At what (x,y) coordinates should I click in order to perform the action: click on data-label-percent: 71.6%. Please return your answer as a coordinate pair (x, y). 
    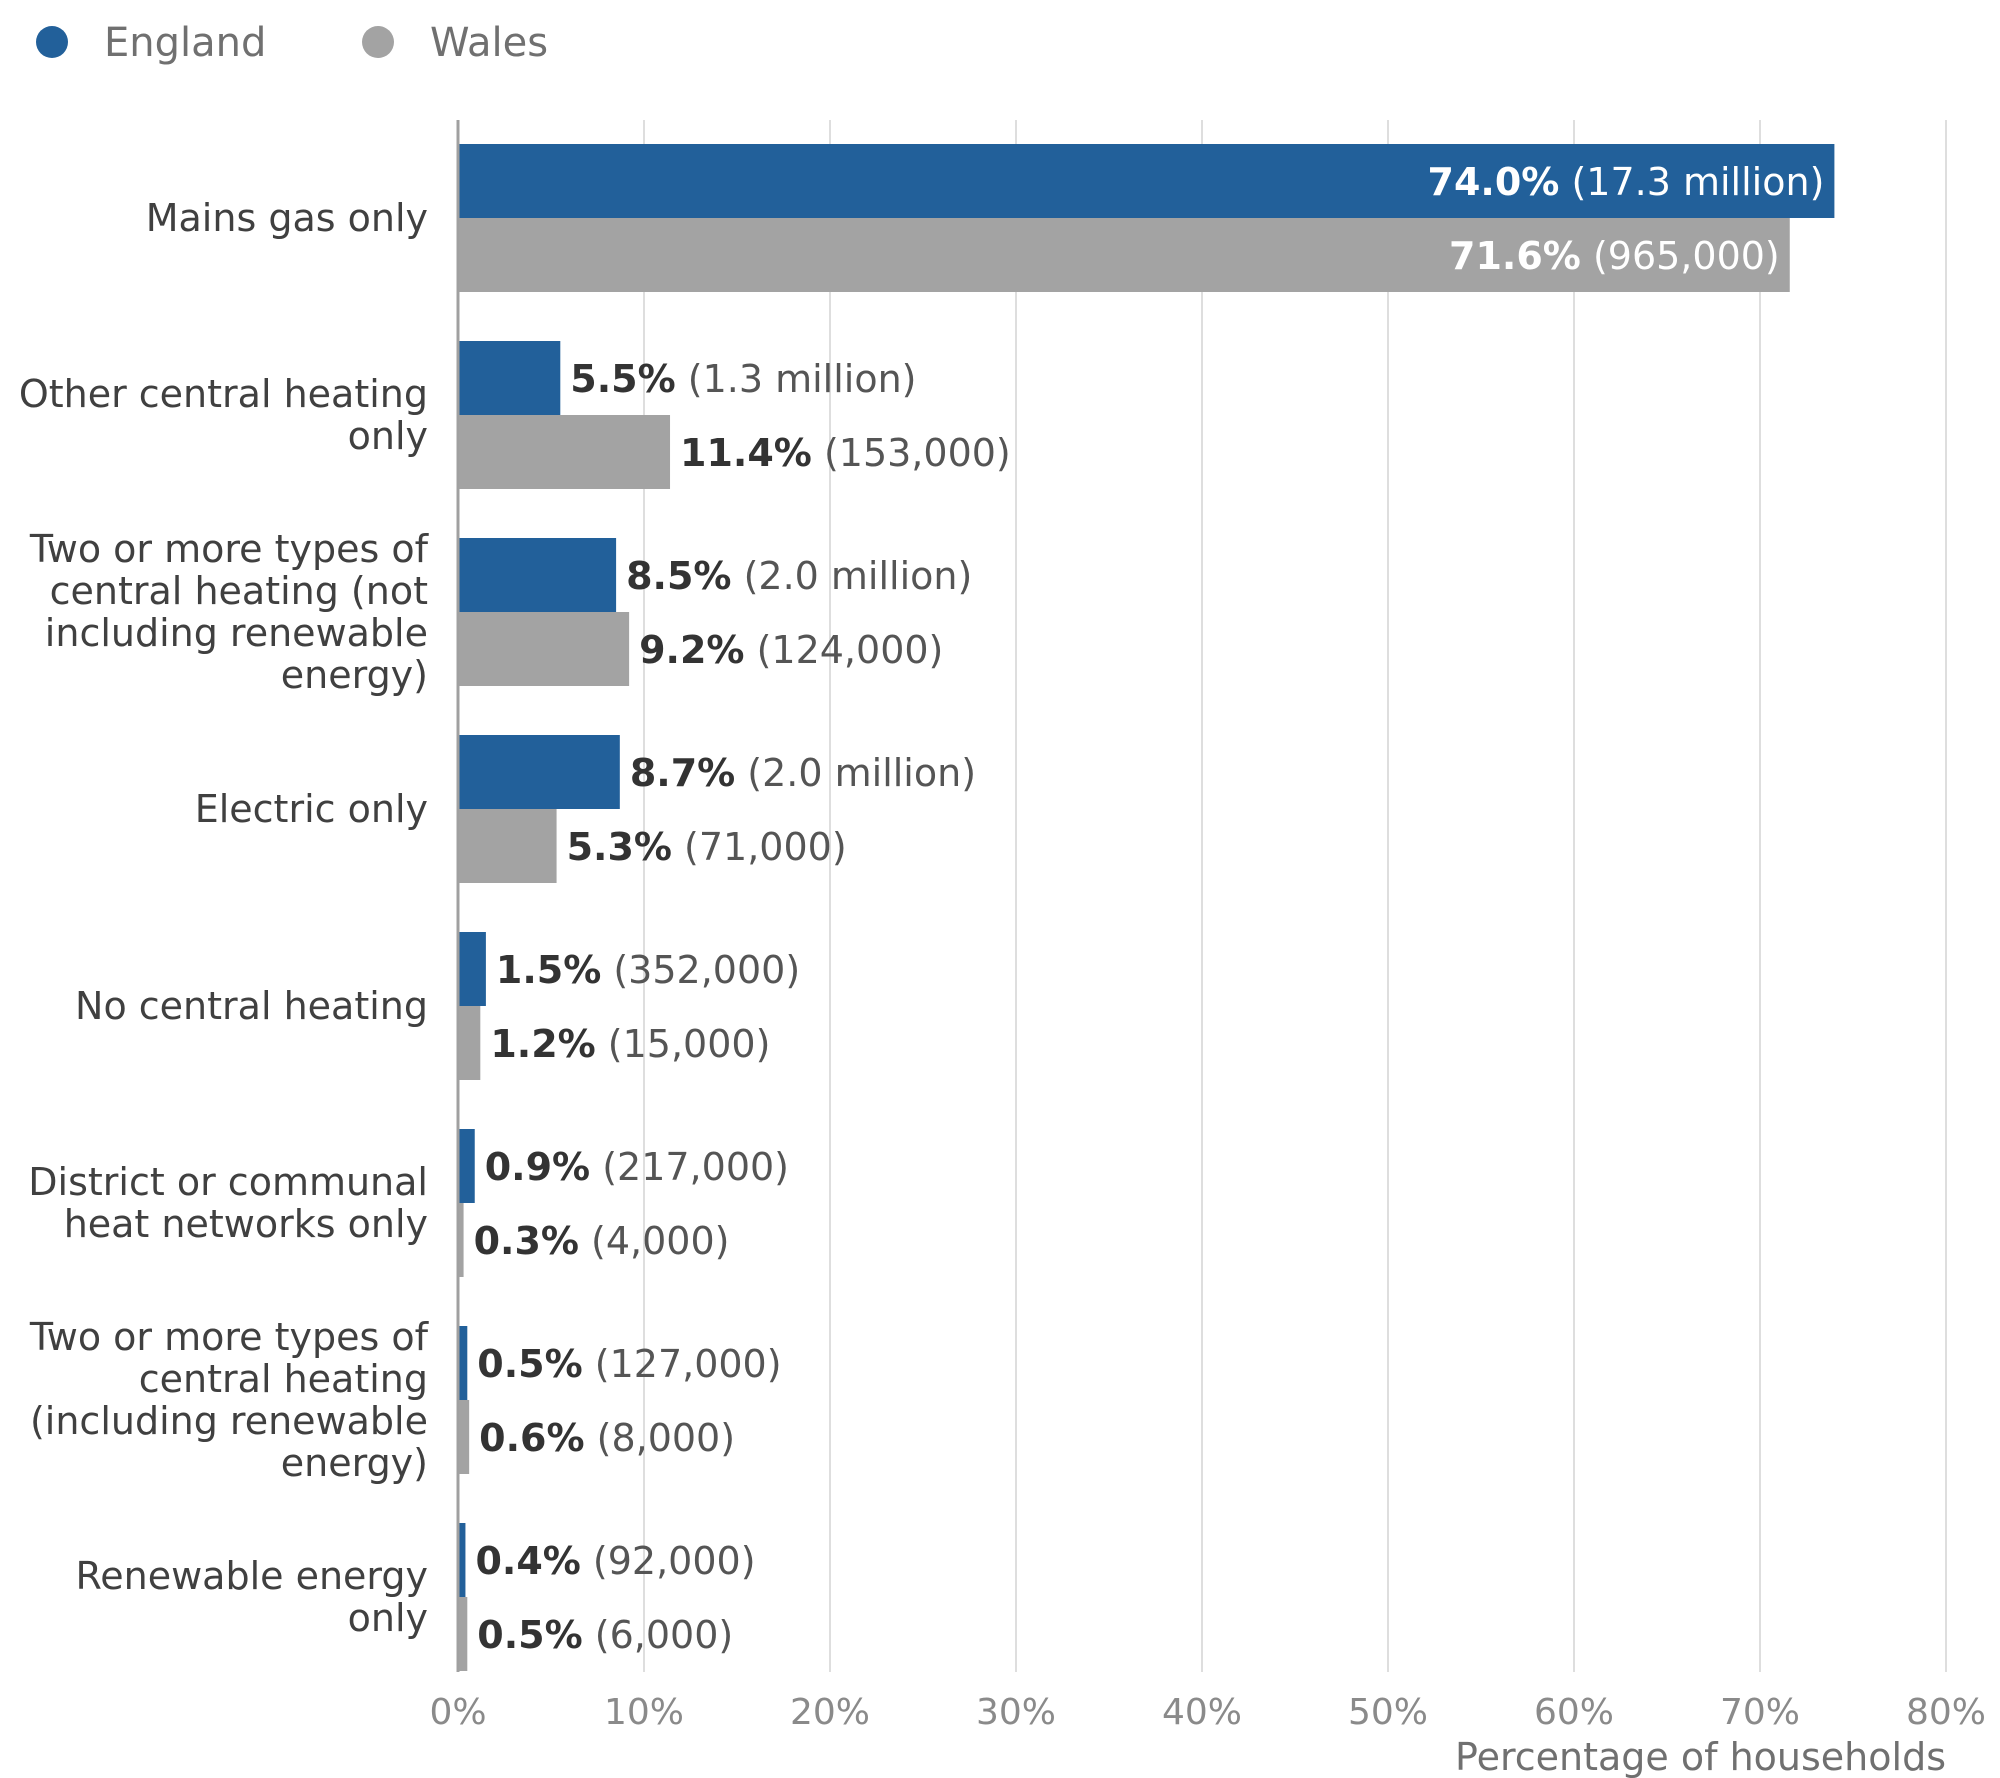
    Looking at the image, I should click on (1515, 256).